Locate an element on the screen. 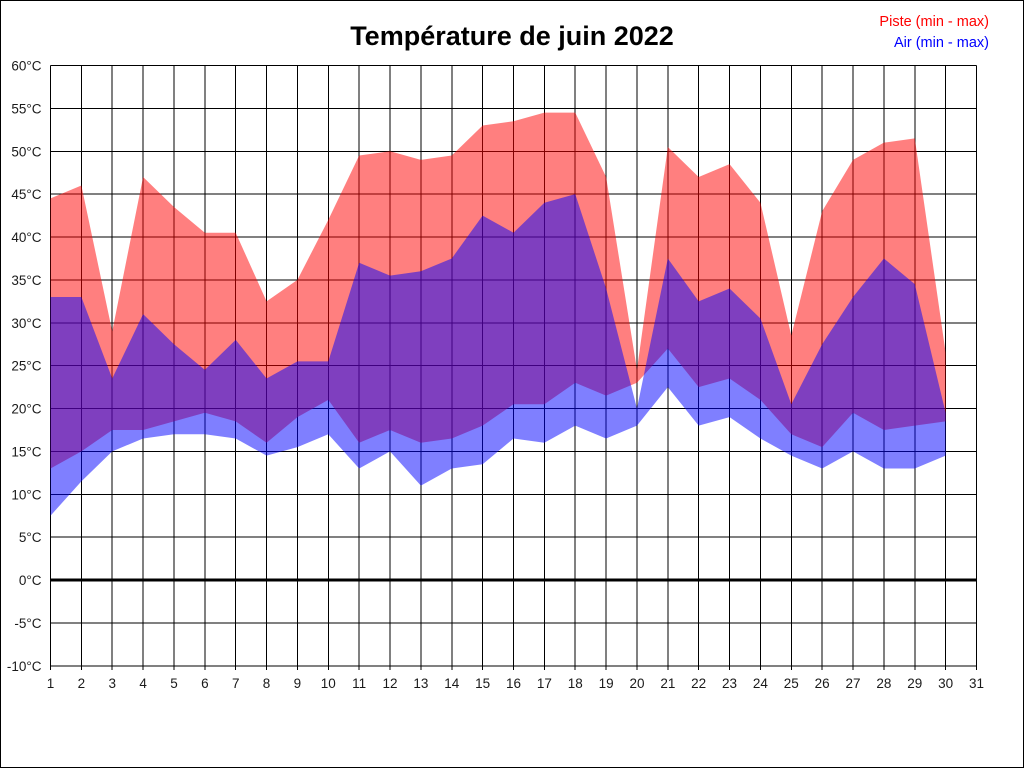 The image size is (1024, 768). x-tick-label: 26 is located at coordinates (822, 683).